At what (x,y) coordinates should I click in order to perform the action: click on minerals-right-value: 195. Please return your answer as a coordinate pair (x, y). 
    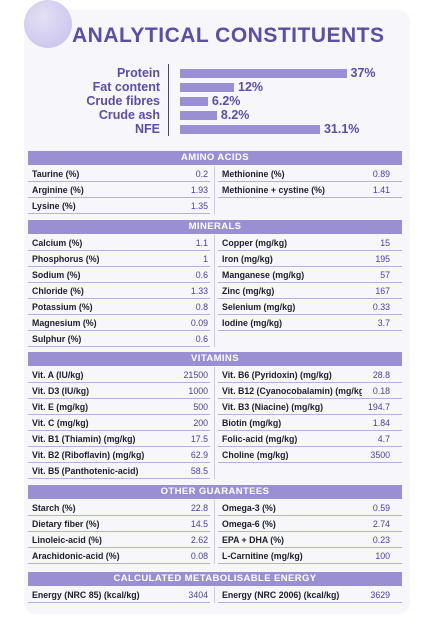
    Looking at the image, I should click on (382, 259).